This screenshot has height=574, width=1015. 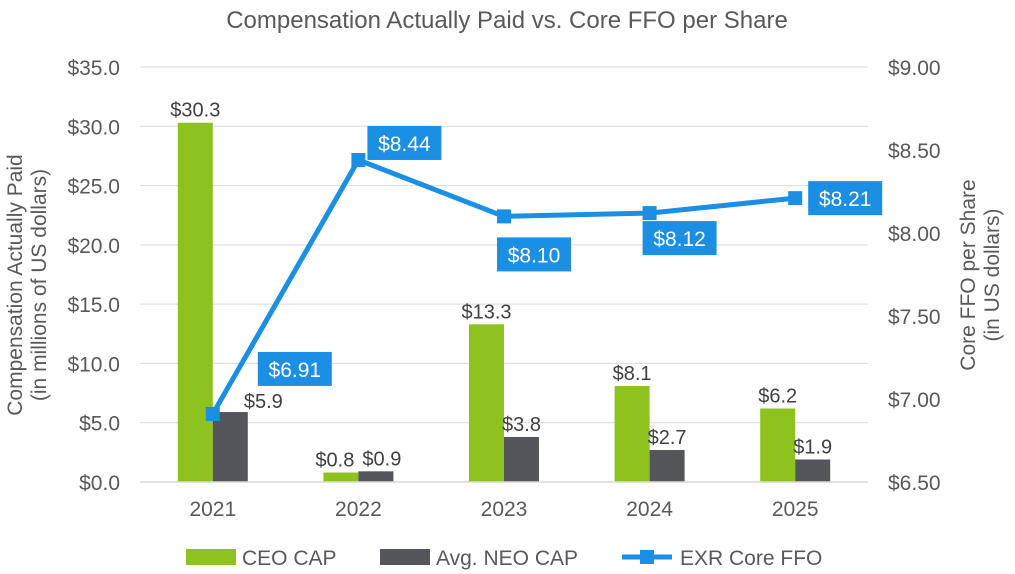 I want to click on legend-label: Avg. NEO CAP, so click(x=507, y=558).